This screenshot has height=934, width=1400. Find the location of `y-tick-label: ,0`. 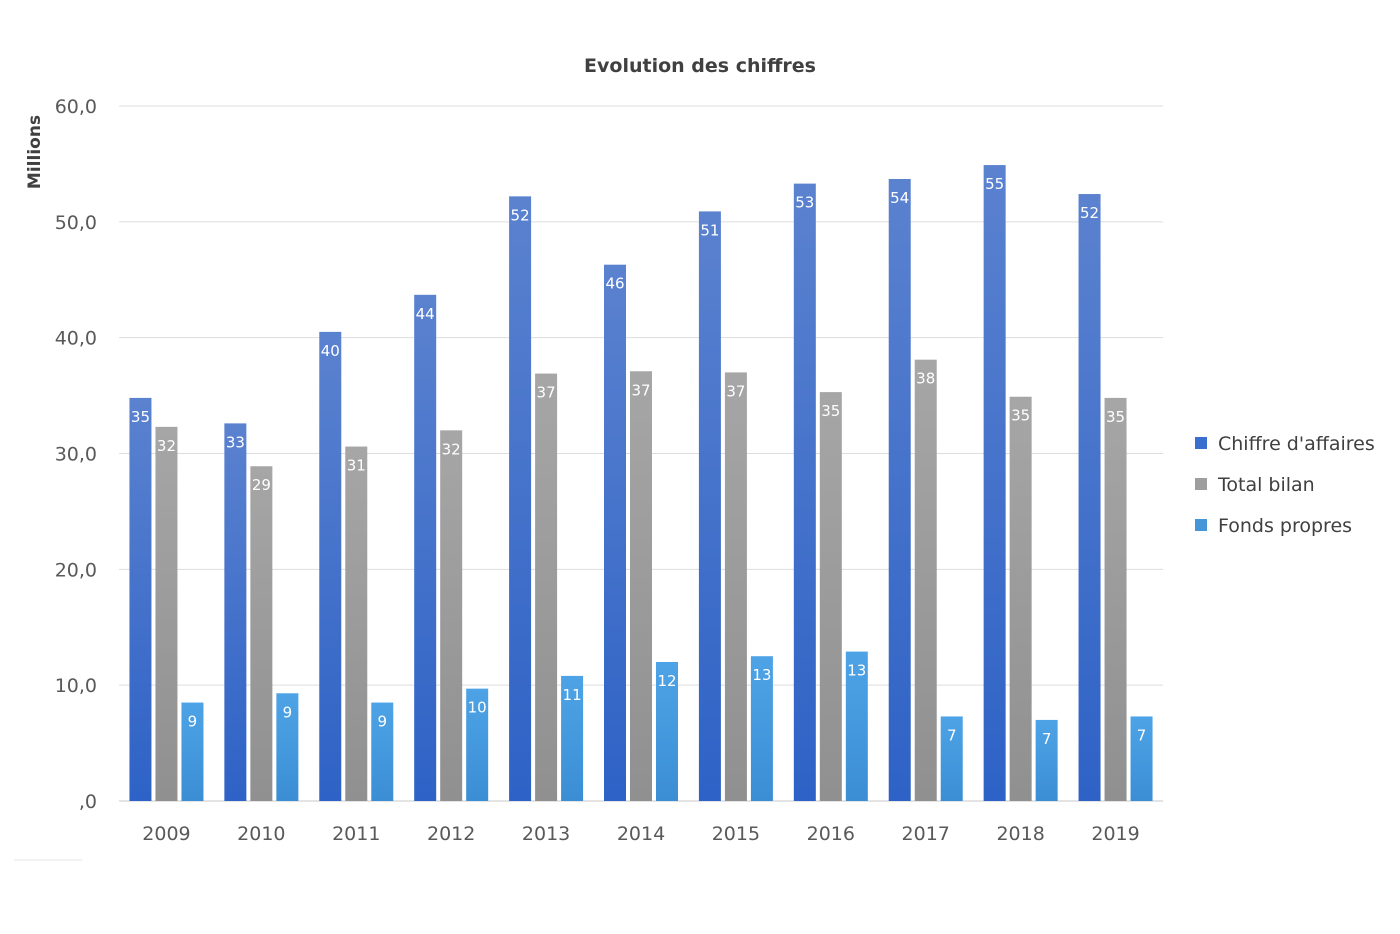

y-tick-label: ,0 is located at coordinates (88, 802).